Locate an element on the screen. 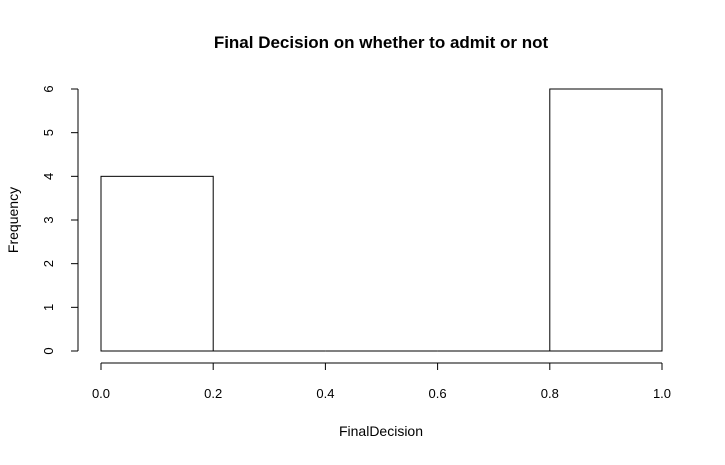 This screenshot has width=725, height=465. x-tick-label: 1.0 is located at coordinates (662, 393).